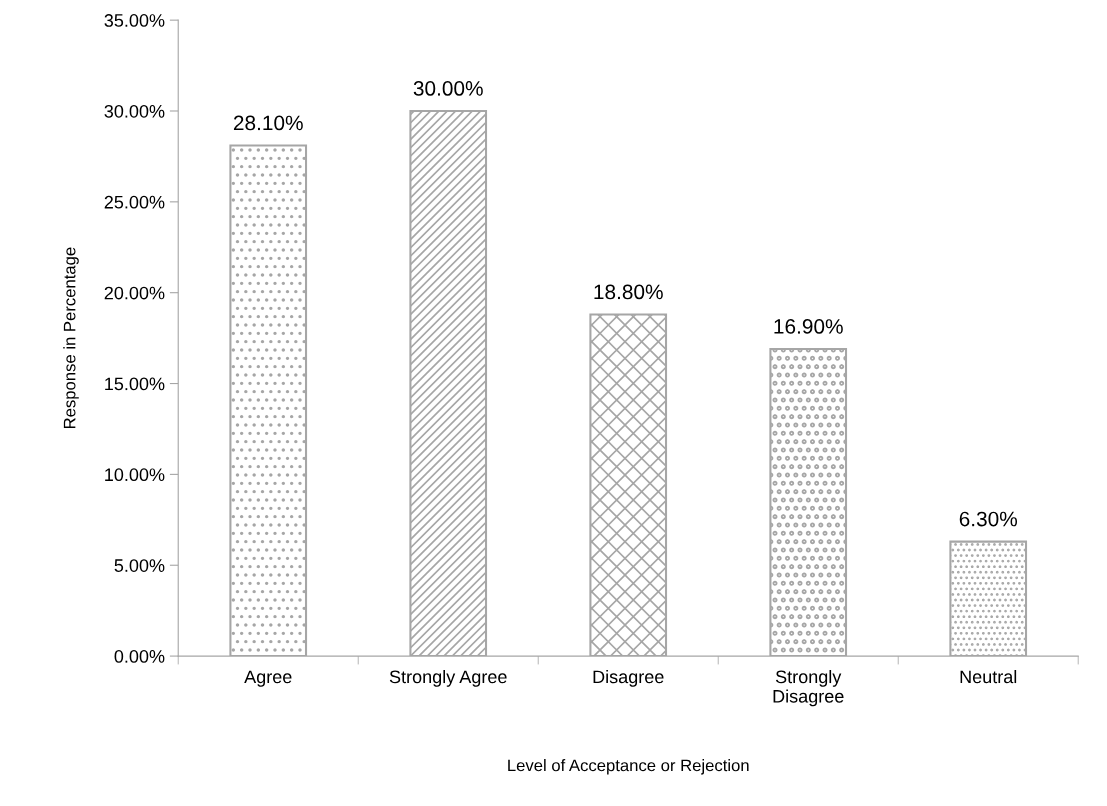  What do you see at coordinates (448, 678) in the screenshot?
I see `x-tick-label: Strongly Agree` at bounding box center [448, 678].